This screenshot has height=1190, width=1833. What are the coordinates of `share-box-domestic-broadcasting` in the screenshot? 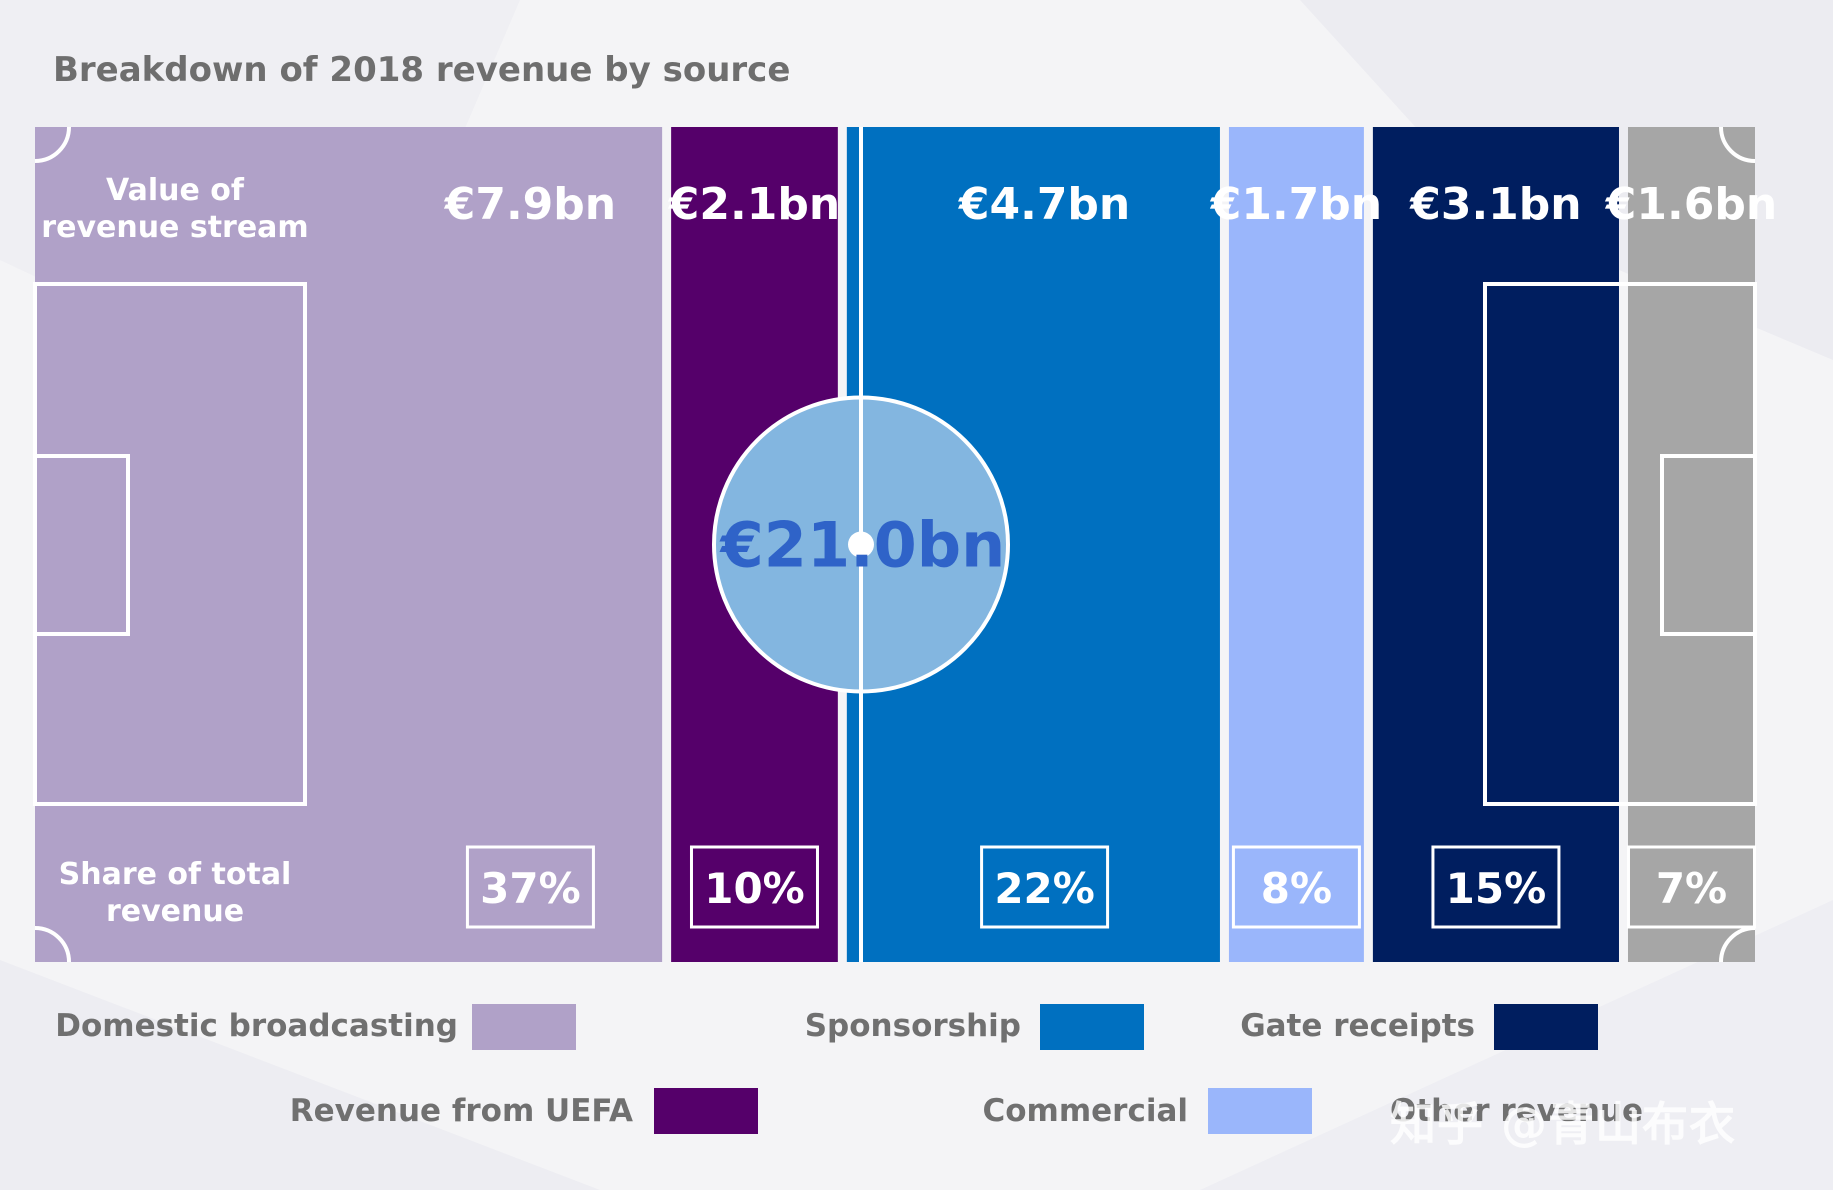 It's located at (530, 887).